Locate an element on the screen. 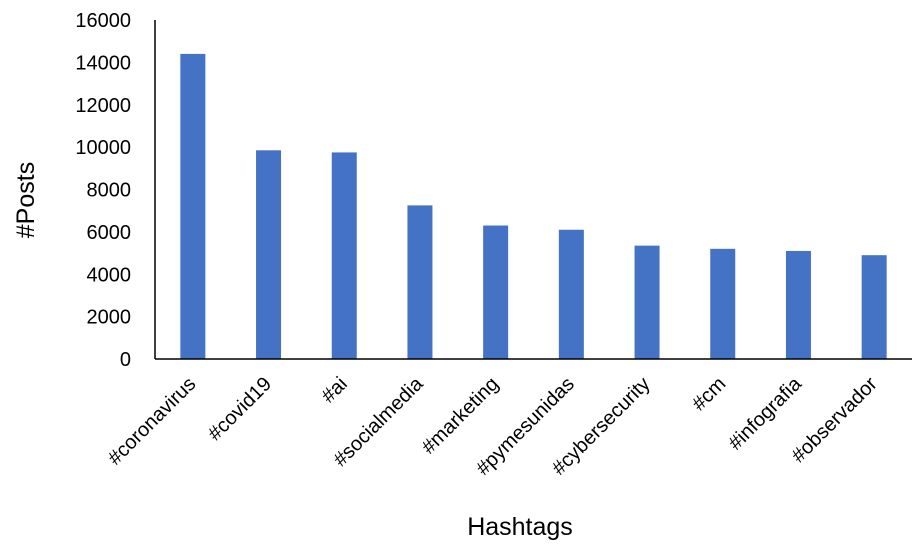 This screenshot has width=912, height=545. x-tick-label: #ai is located at coordinates (334, 390).